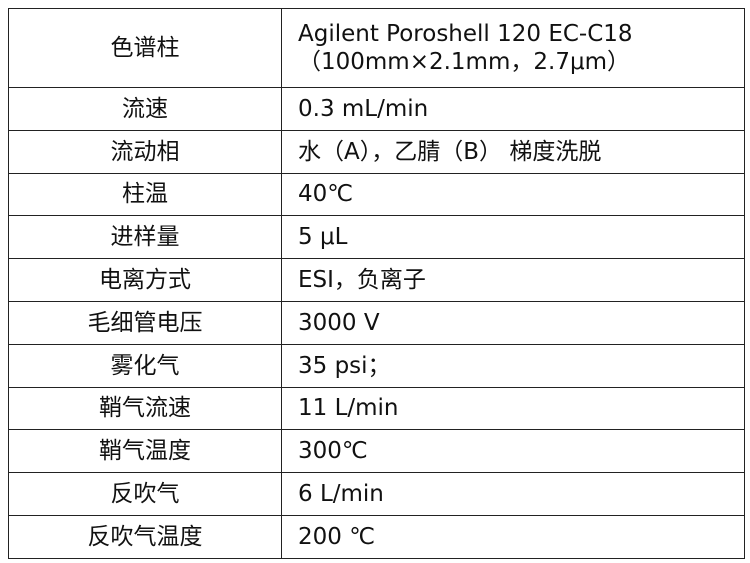 The height and width of the screenshot is (563, 750). I want to click on parameter-value: 6 L/min, so click(513, 494).